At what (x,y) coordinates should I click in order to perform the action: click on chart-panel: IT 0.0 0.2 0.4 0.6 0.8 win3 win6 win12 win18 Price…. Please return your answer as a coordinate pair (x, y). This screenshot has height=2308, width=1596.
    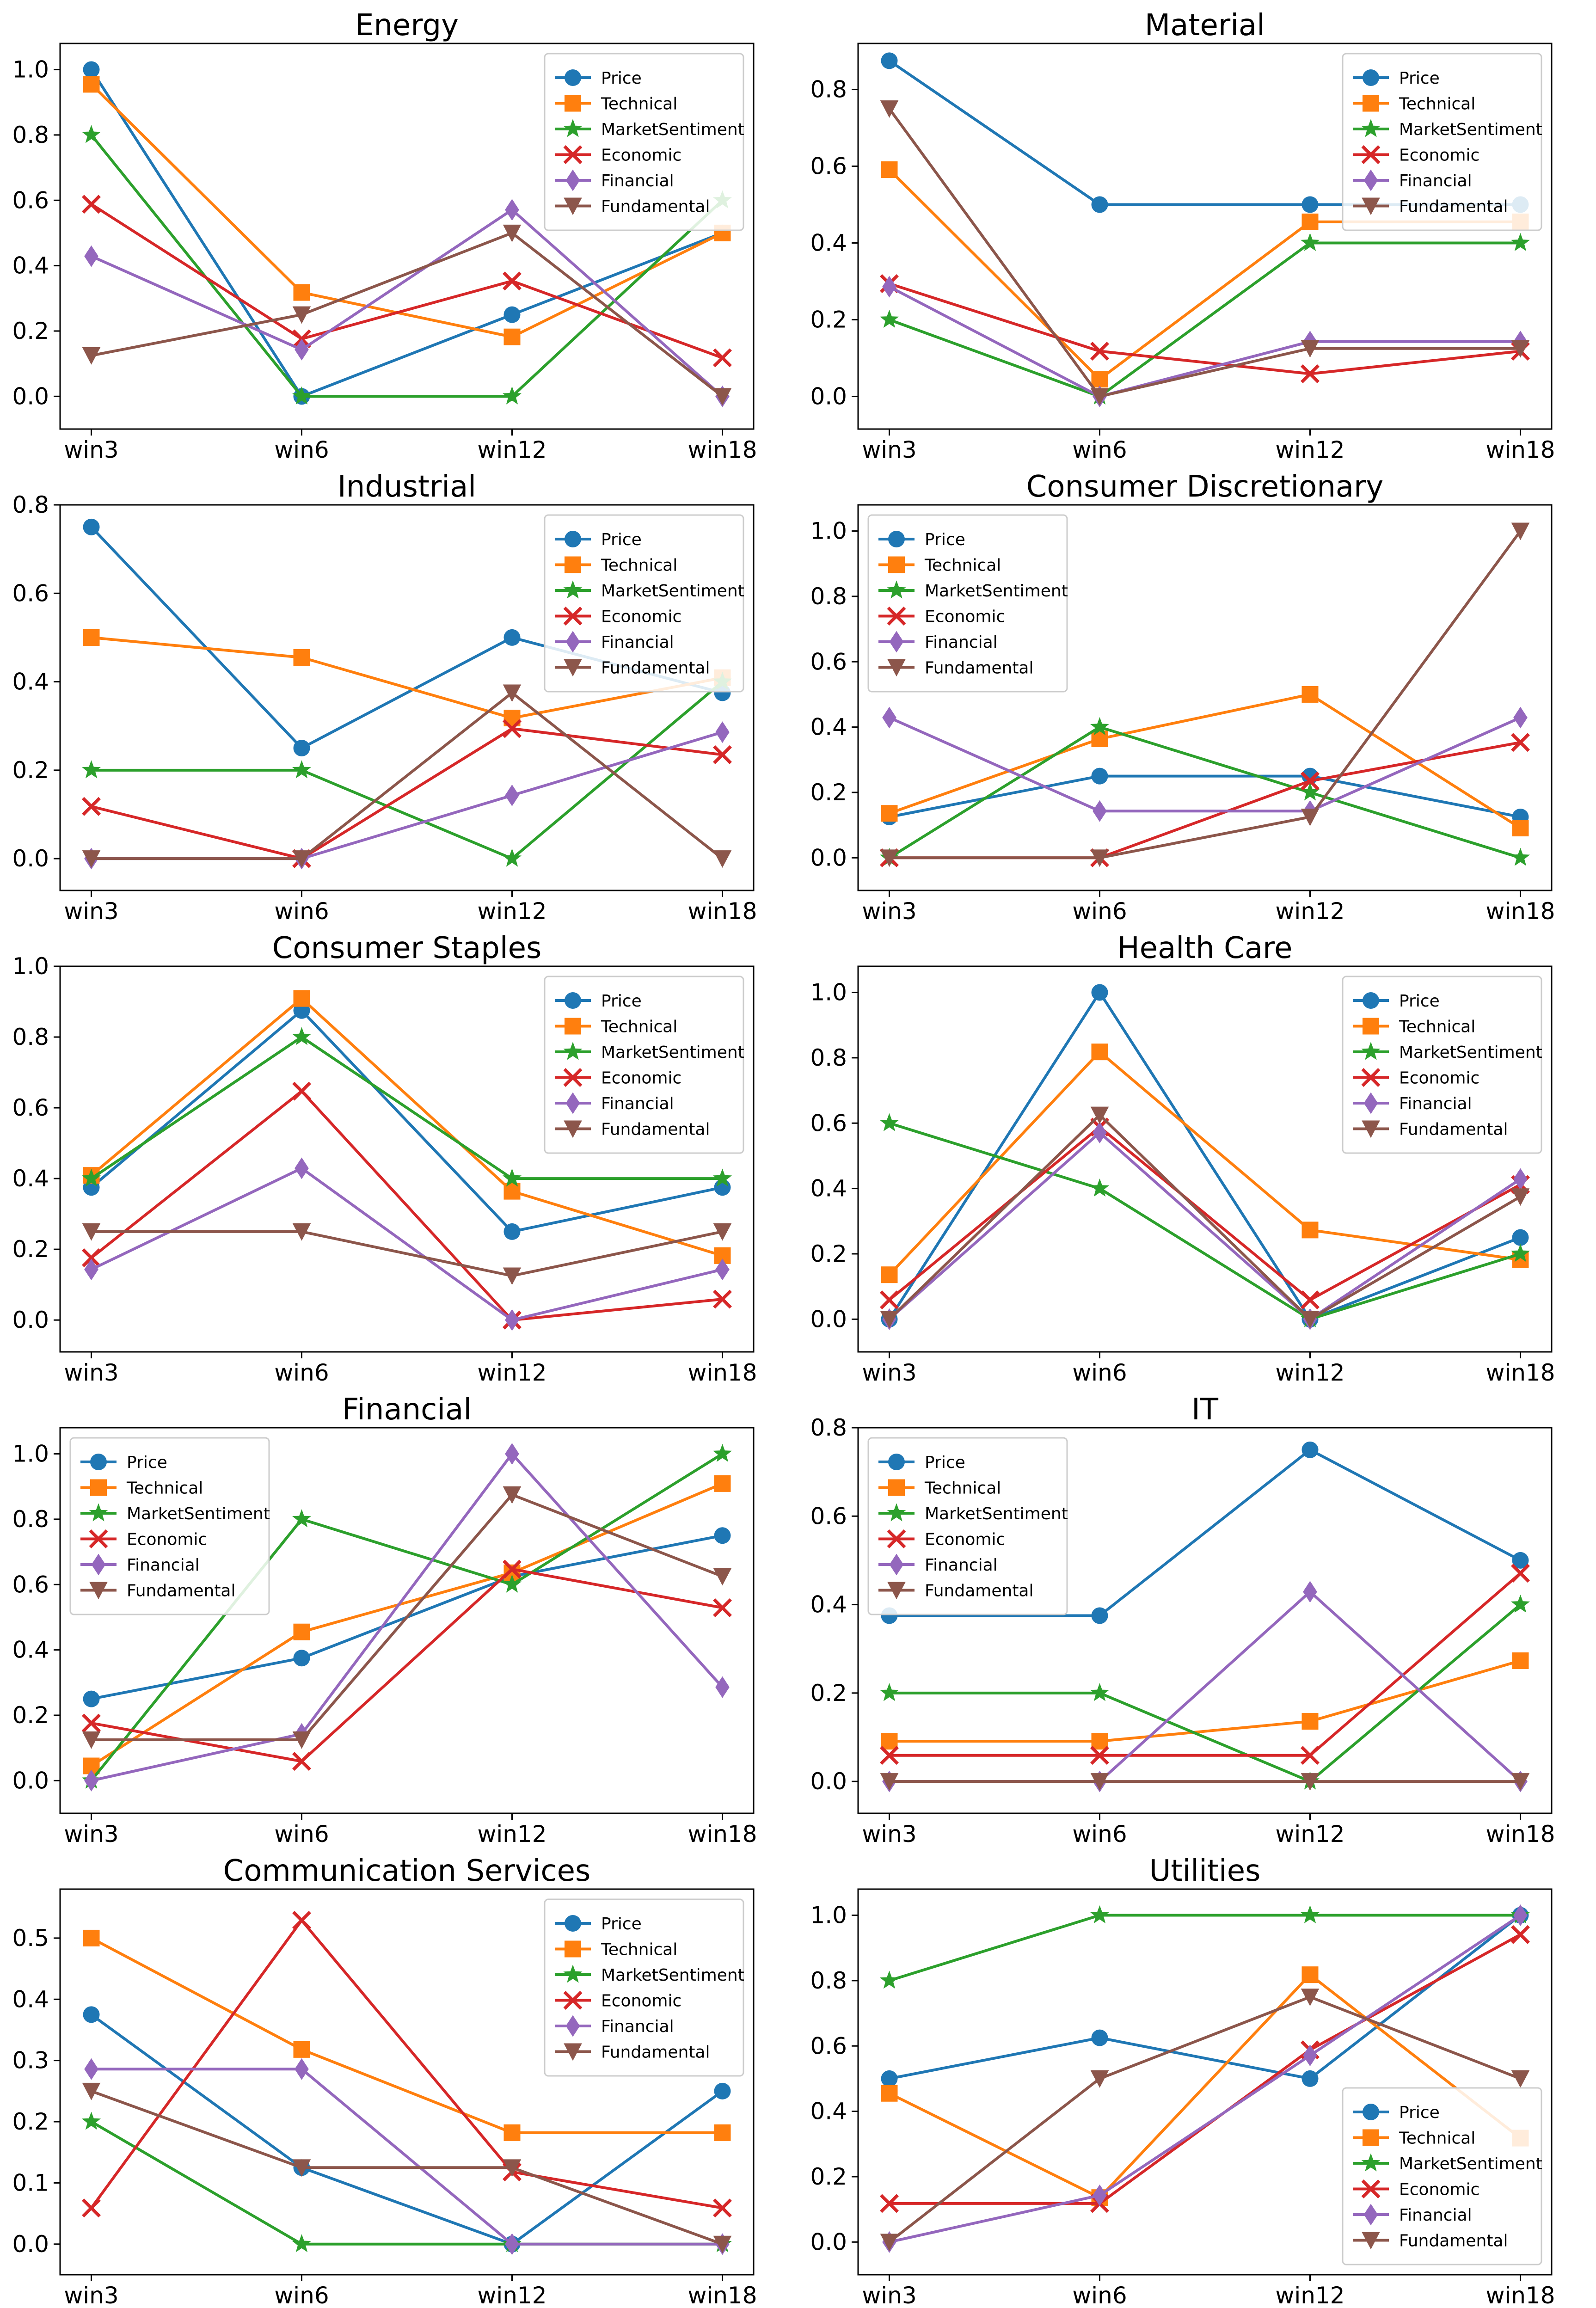
    Looking at the image, I should click on (1197, 1616).